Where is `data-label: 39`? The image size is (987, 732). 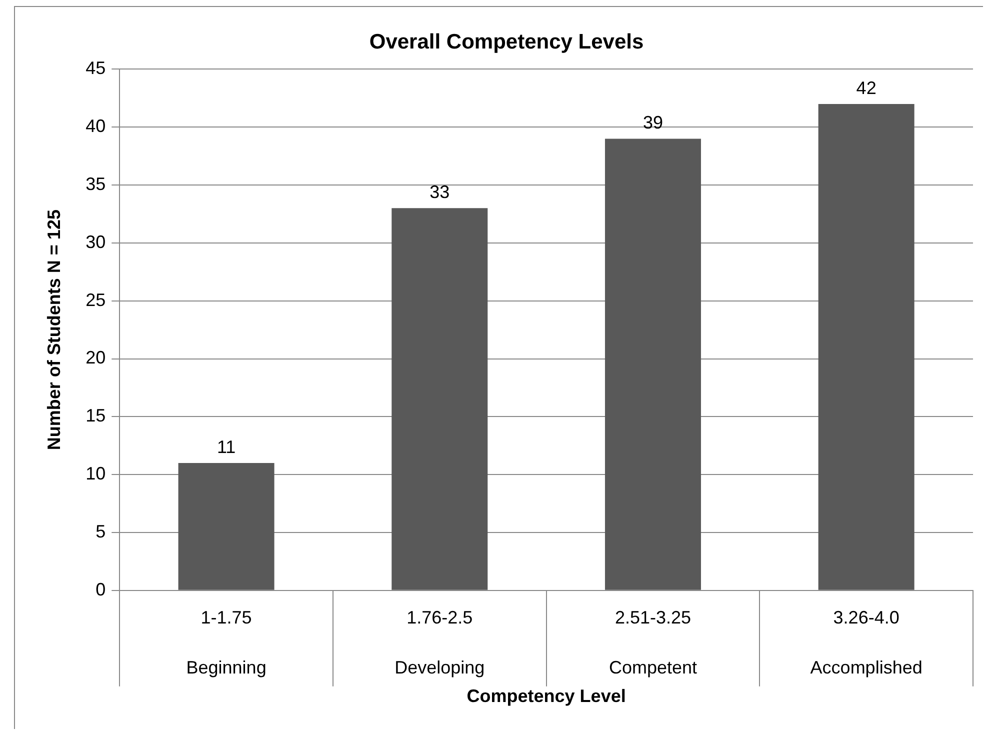
data-label: 39 is located at coordinates (652, 122).